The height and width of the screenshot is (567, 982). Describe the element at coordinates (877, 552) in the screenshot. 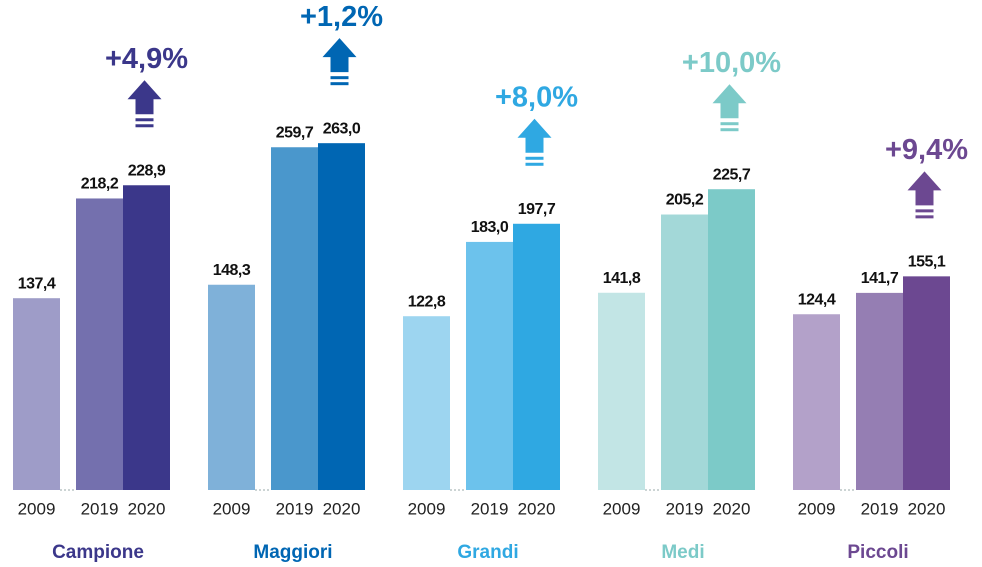

I see `group-label: Piccoli` at that location.